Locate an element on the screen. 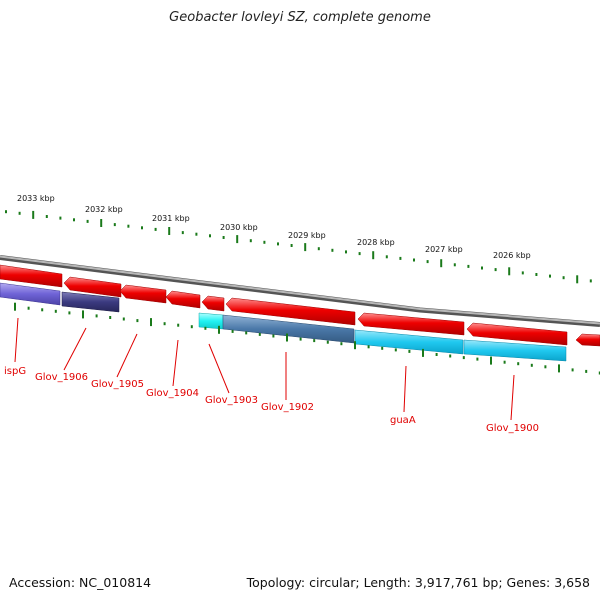 The width and height of the screenshot is (600, 600). lower-scale-ticks is located at coordinates (307, 338).